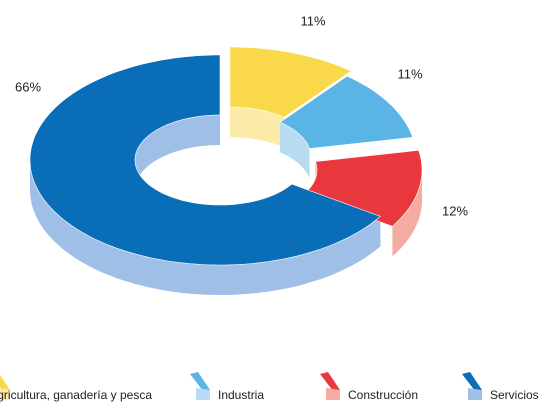 This screenshot has width=550, height=404. Describe the element at coordinates (455, 210) in the screenshot. I see `data-label: 12%` at that location.